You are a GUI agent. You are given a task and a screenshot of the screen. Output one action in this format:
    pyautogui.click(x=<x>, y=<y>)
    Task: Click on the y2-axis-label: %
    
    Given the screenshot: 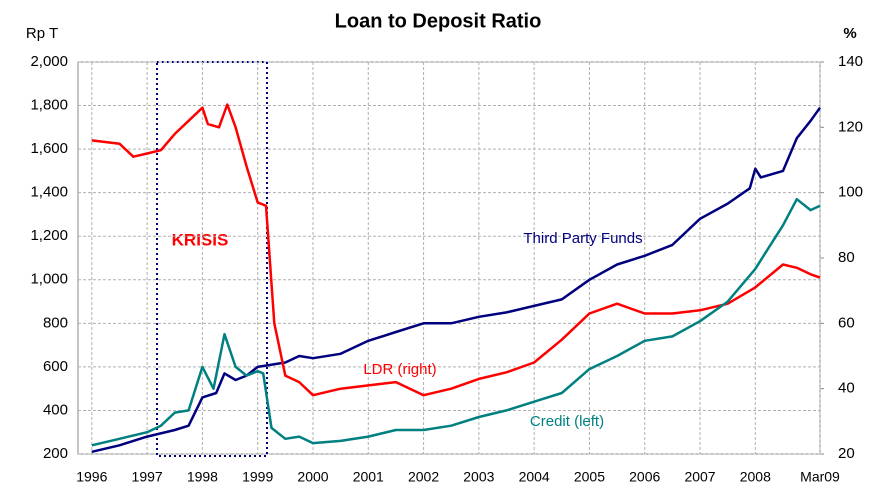 What is the action you would take?
    pyautogui.click(x=849, y=33)
    